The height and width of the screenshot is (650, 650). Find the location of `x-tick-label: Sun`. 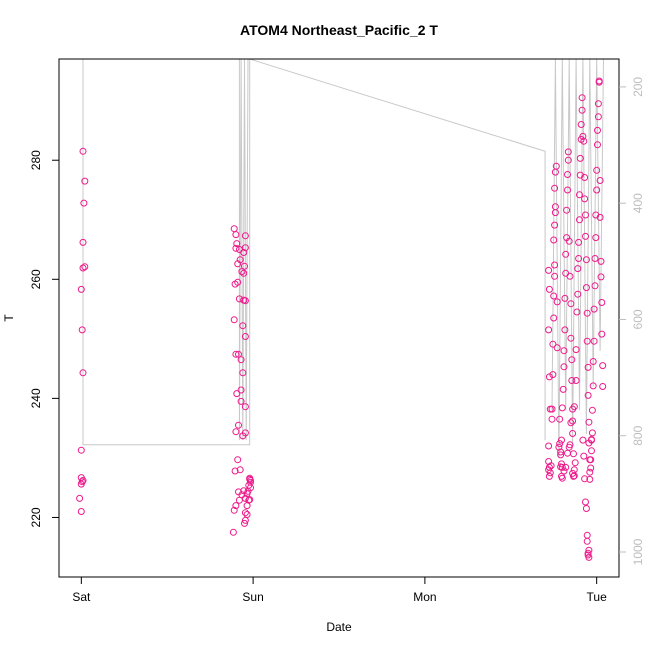

x-tick-label: Sun is located at coordinates (252, 597).